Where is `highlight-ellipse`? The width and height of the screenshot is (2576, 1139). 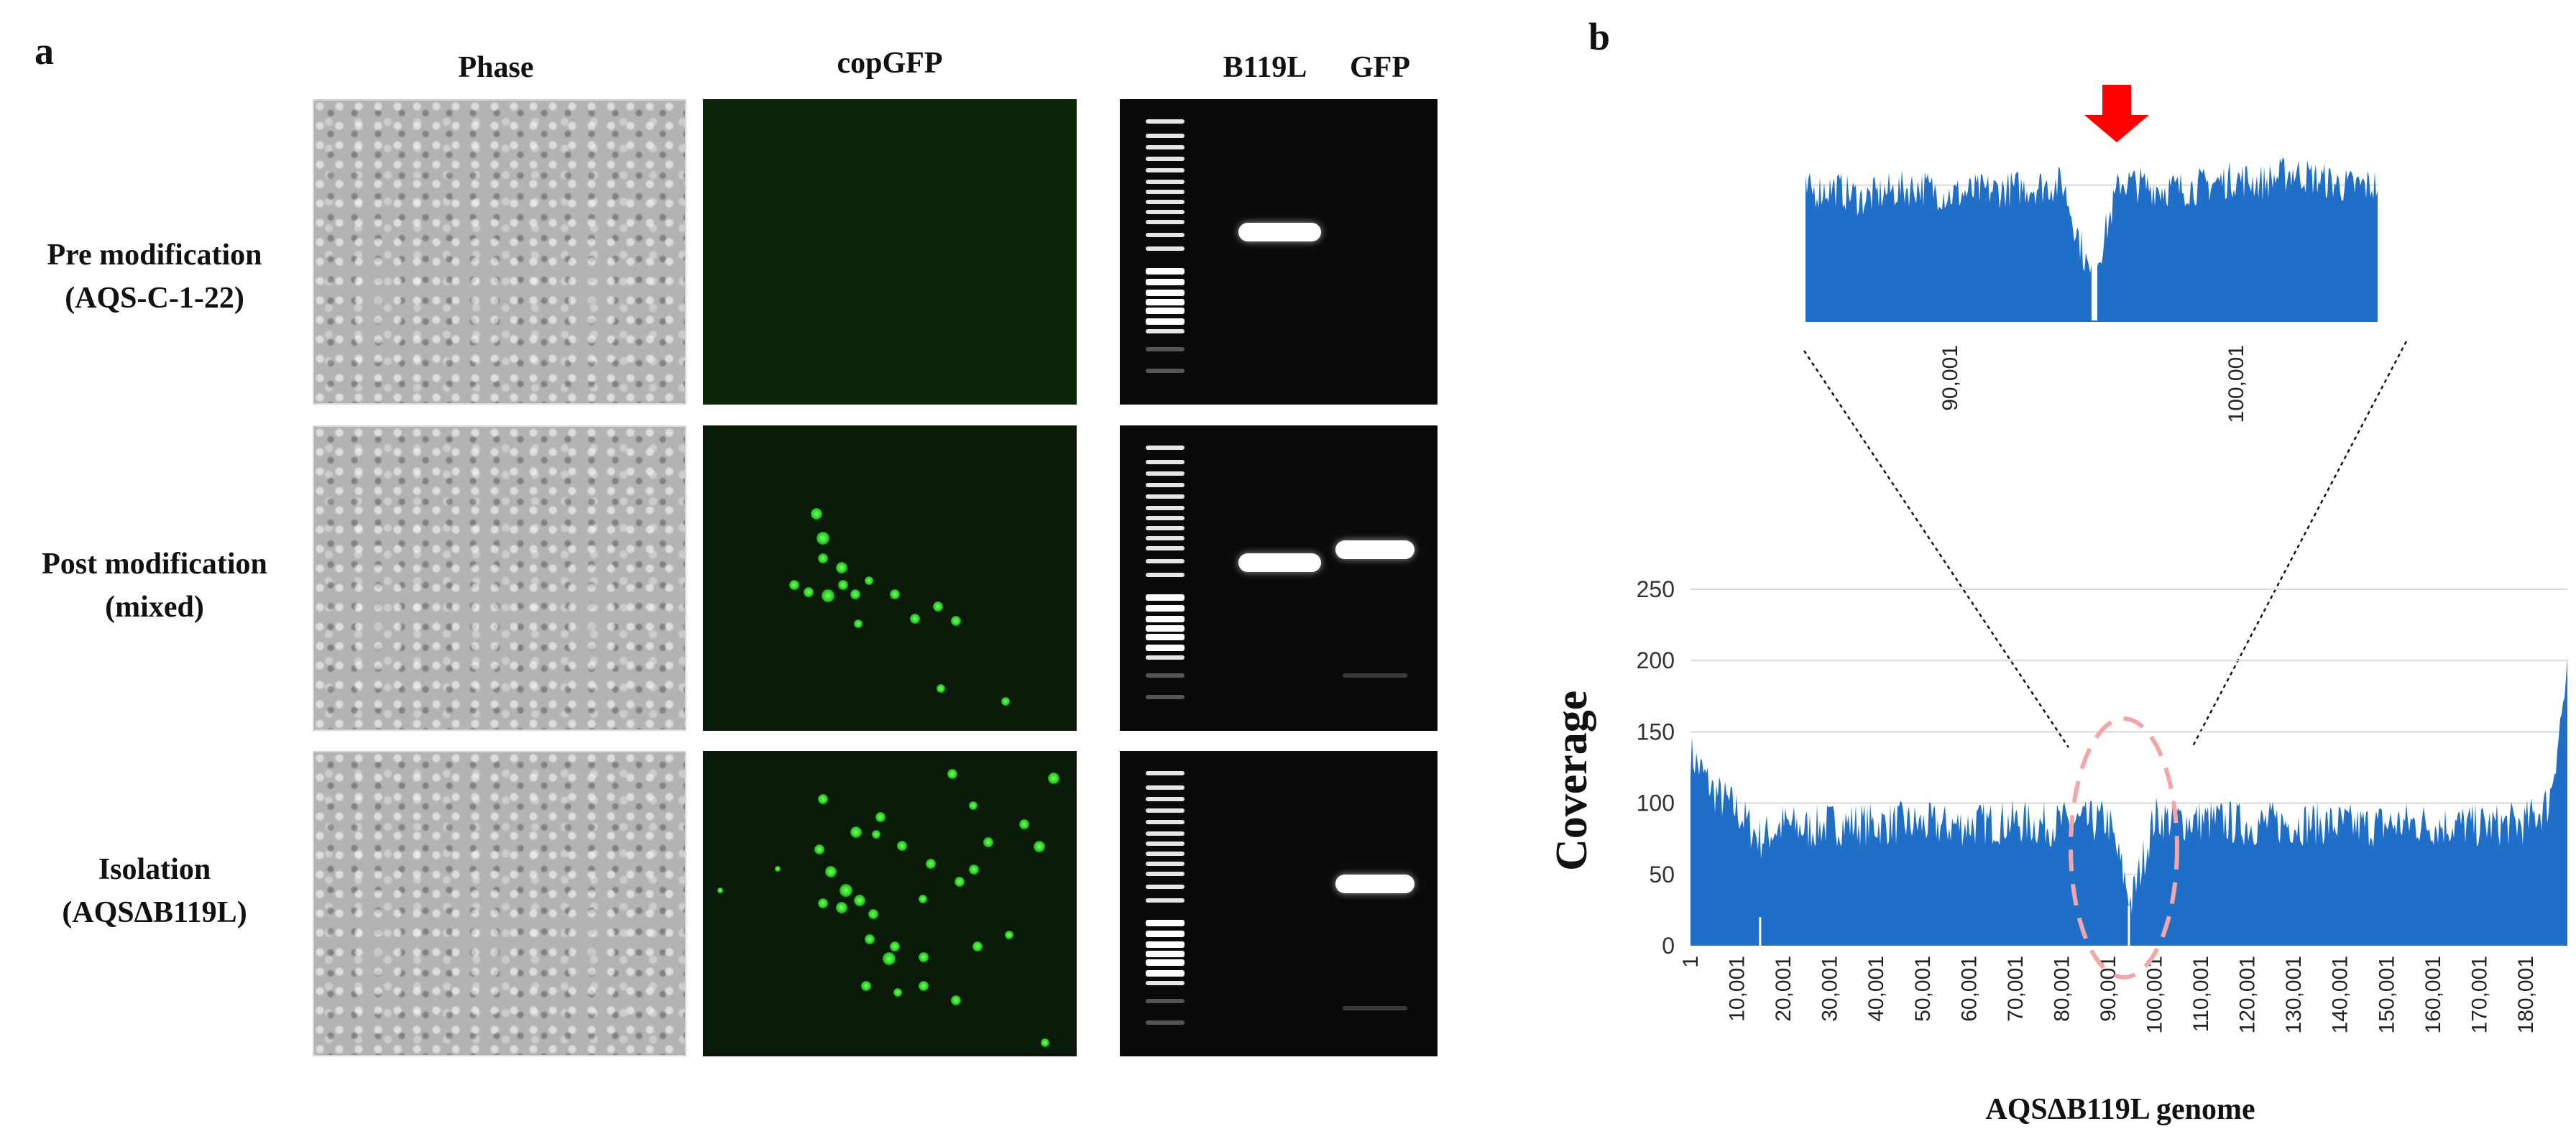 highlight-ellipse is located at coordinates (2124, 848).